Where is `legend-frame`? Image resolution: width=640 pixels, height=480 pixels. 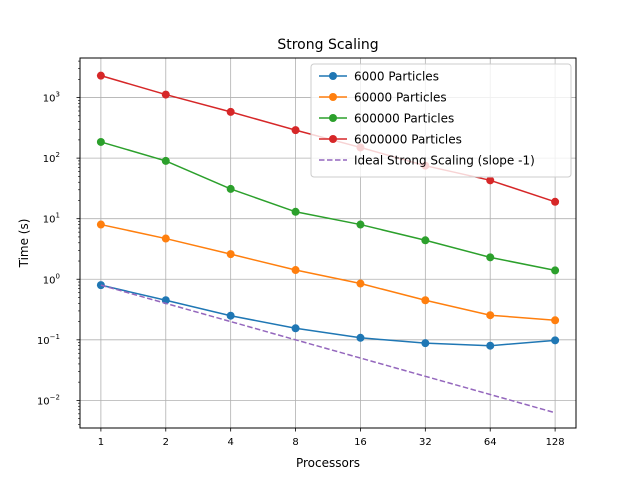 legend-frame is located at coordinates (441, 120).